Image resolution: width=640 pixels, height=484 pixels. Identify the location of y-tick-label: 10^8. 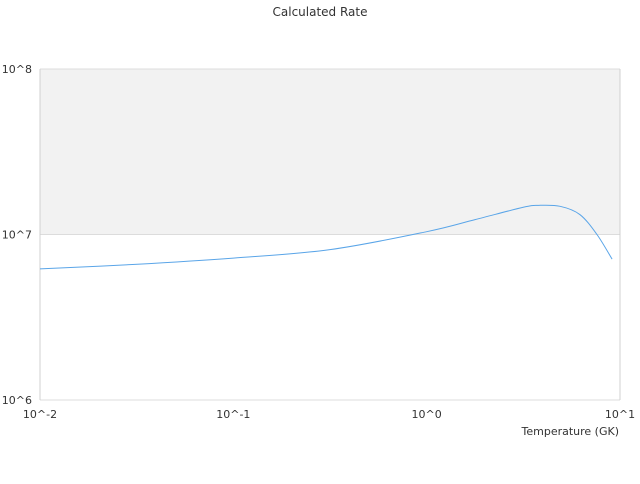
(17, 69).